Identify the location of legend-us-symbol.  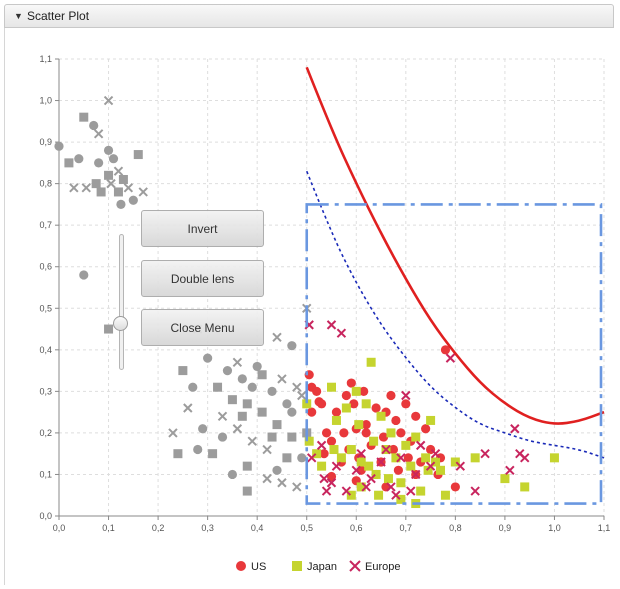
(241, 566).